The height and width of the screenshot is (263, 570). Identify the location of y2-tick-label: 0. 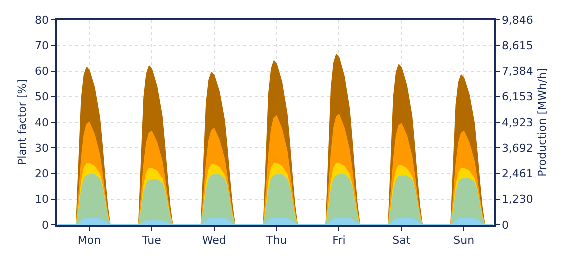
(505, 225).